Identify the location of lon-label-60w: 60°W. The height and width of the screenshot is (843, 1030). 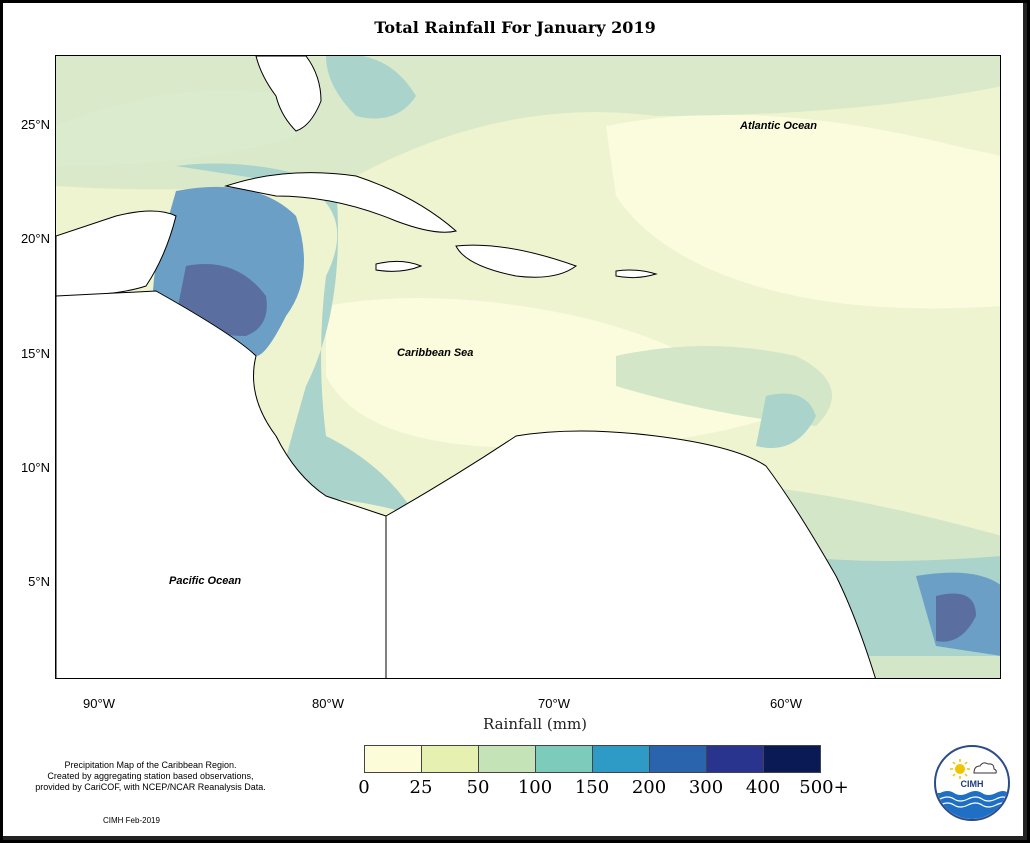
(786, 703).